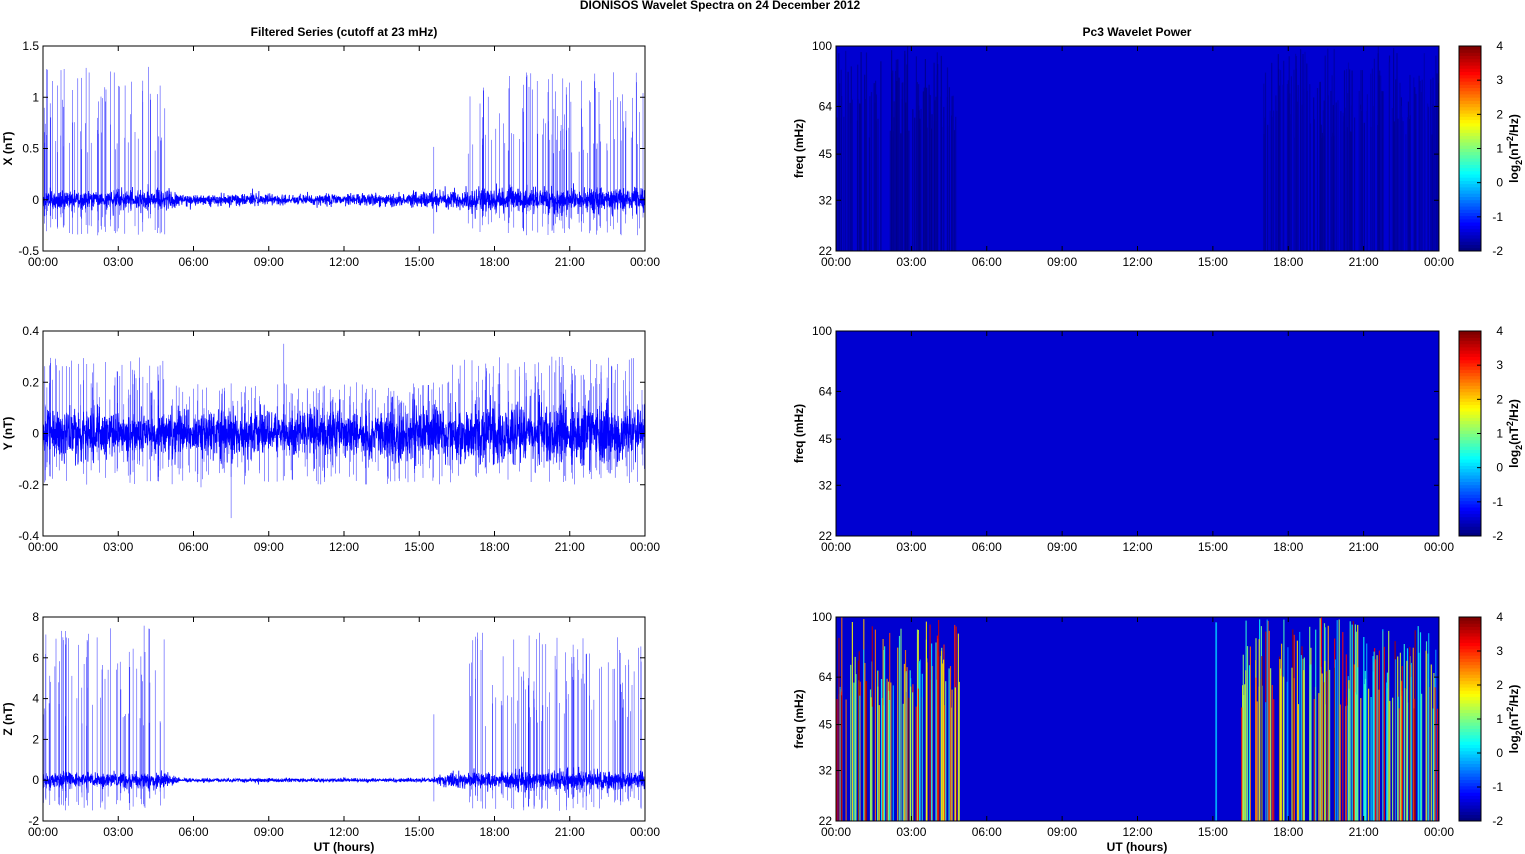 This screenshot has width=1525, height=854. What do you see at coordinates (1497, 536) in the screenshot?
I see `colorbar-tick-label: -2` at bounding box center [1497, 536].